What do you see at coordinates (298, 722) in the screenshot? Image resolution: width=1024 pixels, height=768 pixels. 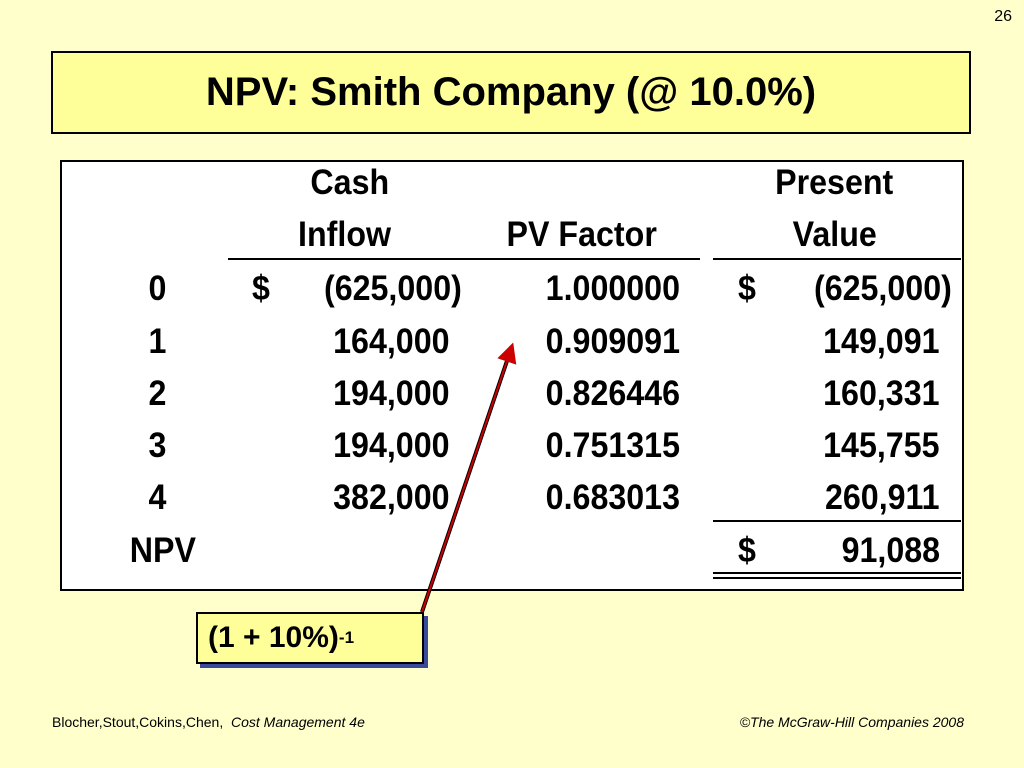 I see `footer-book: Cost Management 4e` at bounding box center [298, 722].